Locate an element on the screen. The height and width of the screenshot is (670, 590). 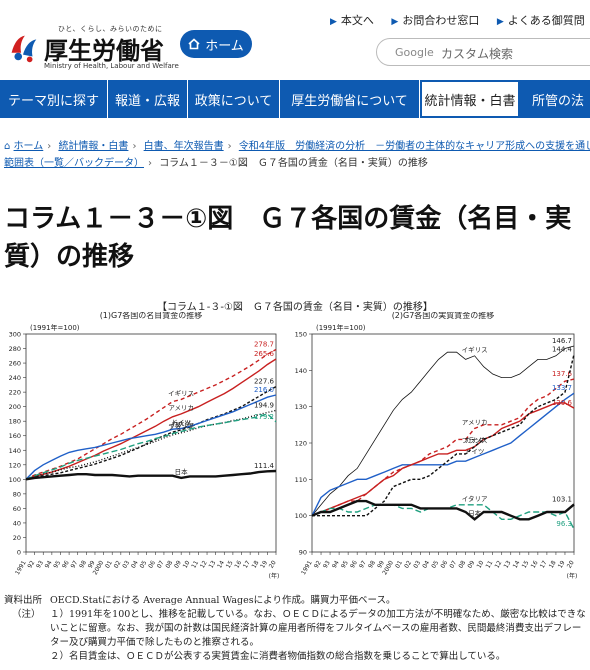
x-unit-label: (年) is located at coordinates (274, 576).